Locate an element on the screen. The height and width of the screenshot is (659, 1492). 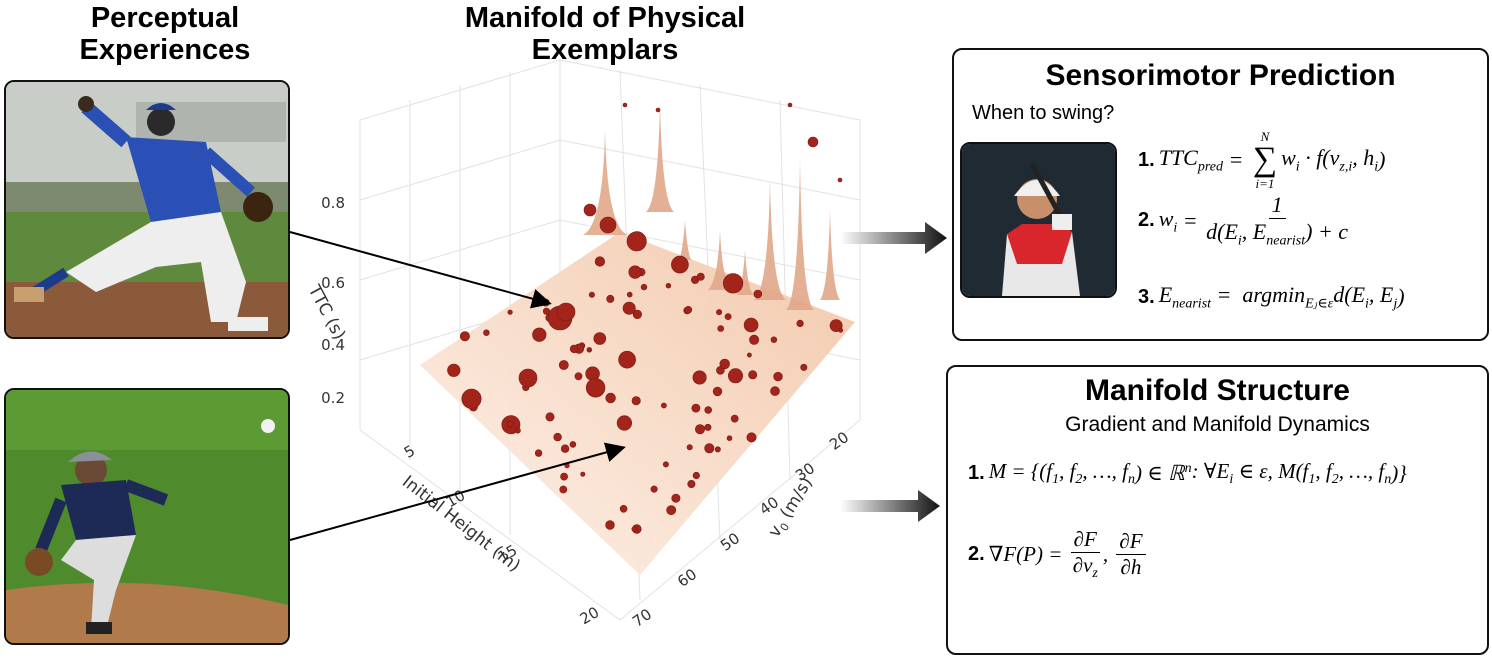
subscript: n is located at coordinates (1388, 480).